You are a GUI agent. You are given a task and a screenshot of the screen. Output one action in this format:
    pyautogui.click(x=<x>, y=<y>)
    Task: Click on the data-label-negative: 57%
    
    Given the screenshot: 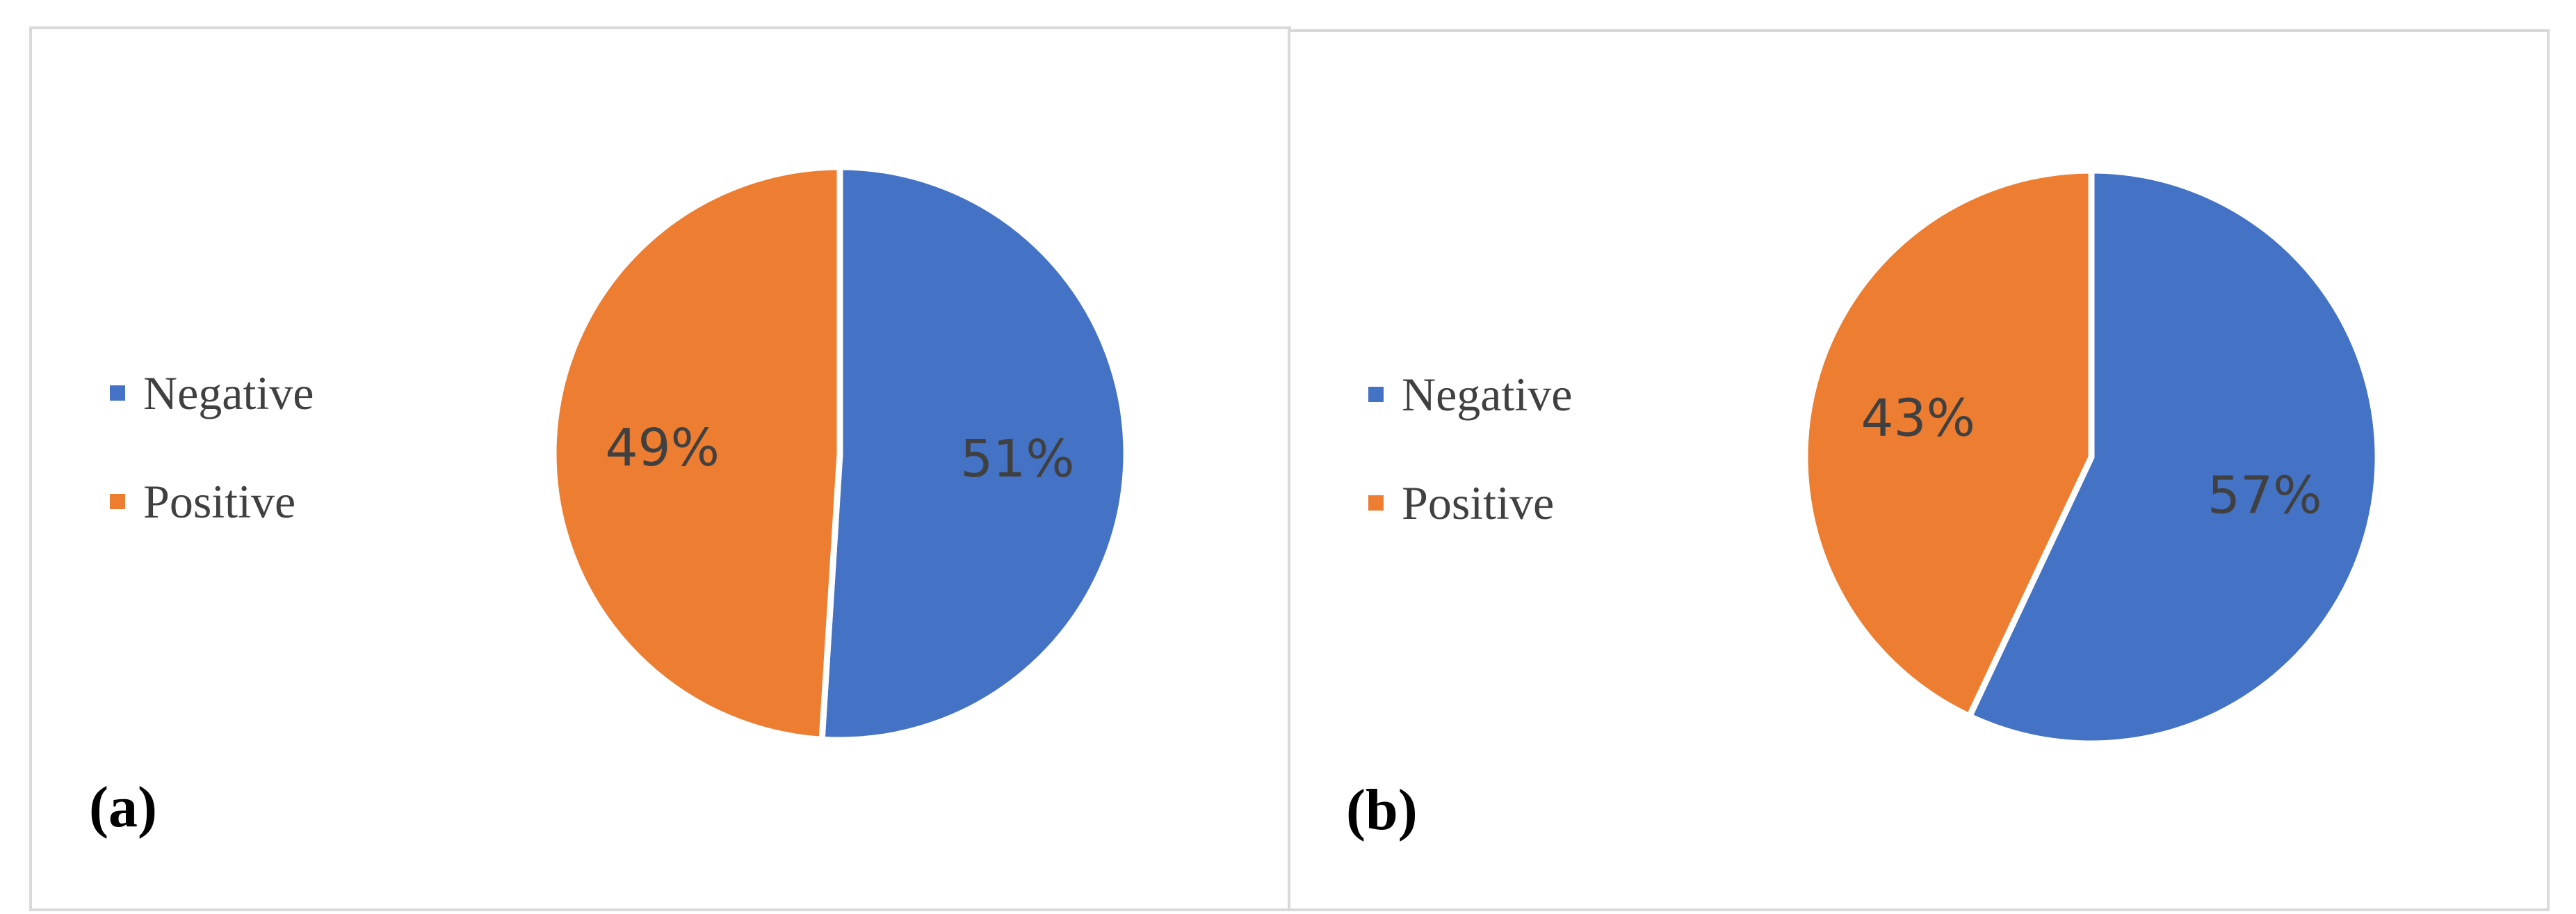 What is the action you would take?
    pyautogui.click(x=2265, y=496)
    